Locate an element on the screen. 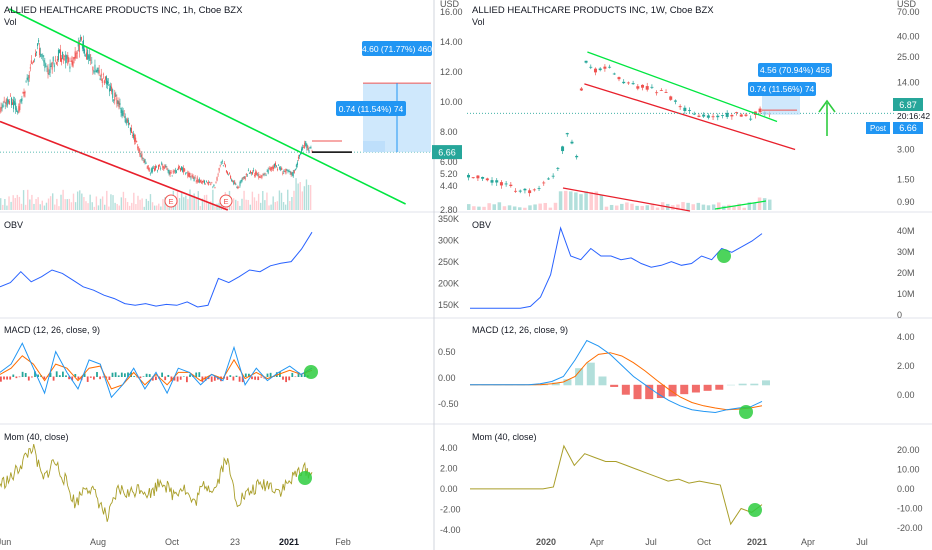 The width and height of the screenshot is (932, 550). right-measure-box is located at coordinates (781, 103).